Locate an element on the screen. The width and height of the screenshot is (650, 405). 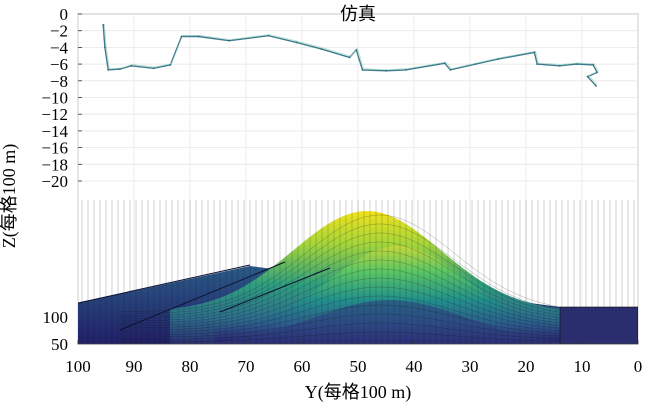
x-axis-label: Y(每格100 m) is located at coordinates (358, 392).